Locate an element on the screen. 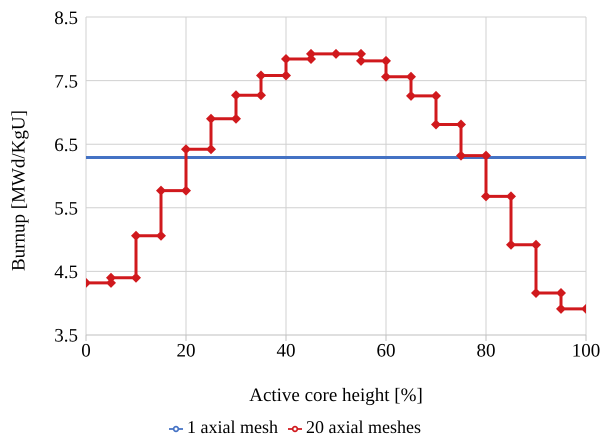 This screenshot has height=446, width=616. y-tick-label: 3.5 is located at coordinates (66, 336).